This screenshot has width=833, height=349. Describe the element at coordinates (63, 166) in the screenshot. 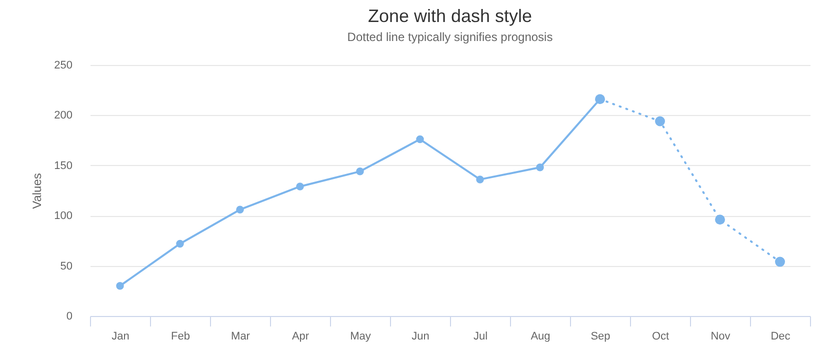

I see `y-tick-label: 150` at that location.